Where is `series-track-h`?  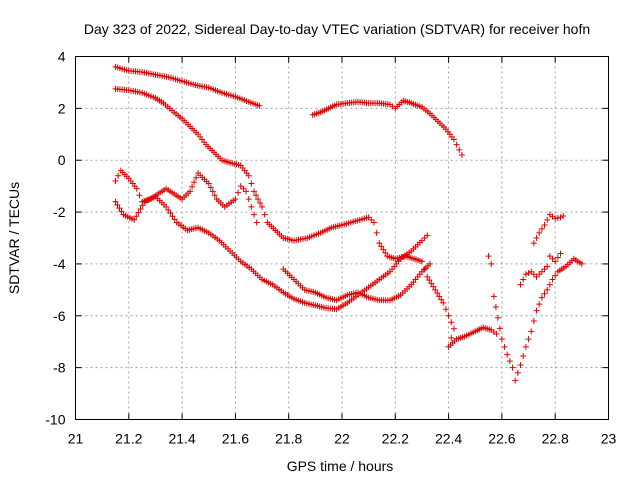 series-track-h is located at coordinates (540, 269).